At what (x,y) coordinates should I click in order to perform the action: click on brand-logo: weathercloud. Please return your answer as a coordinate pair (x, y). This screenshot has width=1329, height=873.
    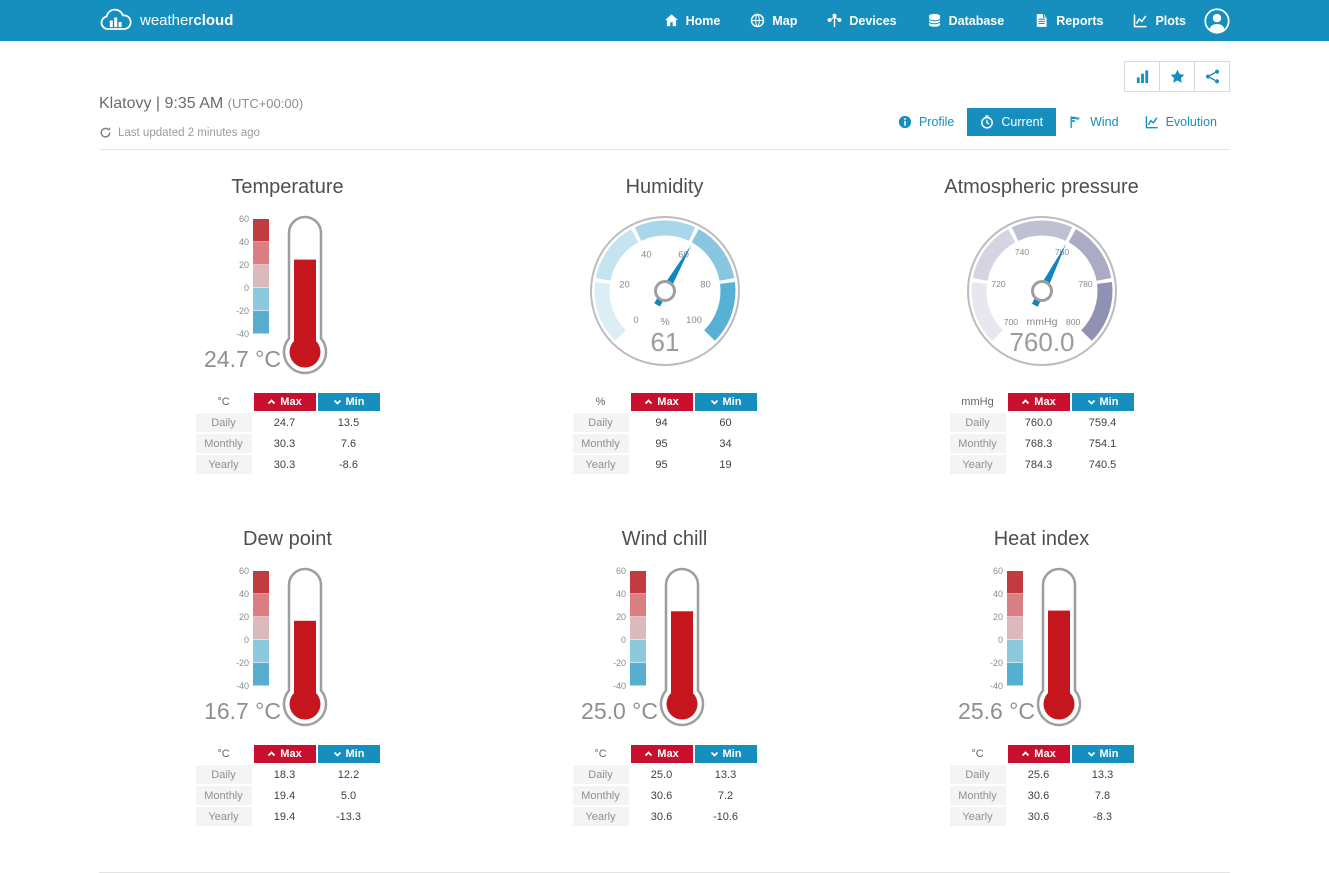
    Looking at the image, I should click on (166, 20).